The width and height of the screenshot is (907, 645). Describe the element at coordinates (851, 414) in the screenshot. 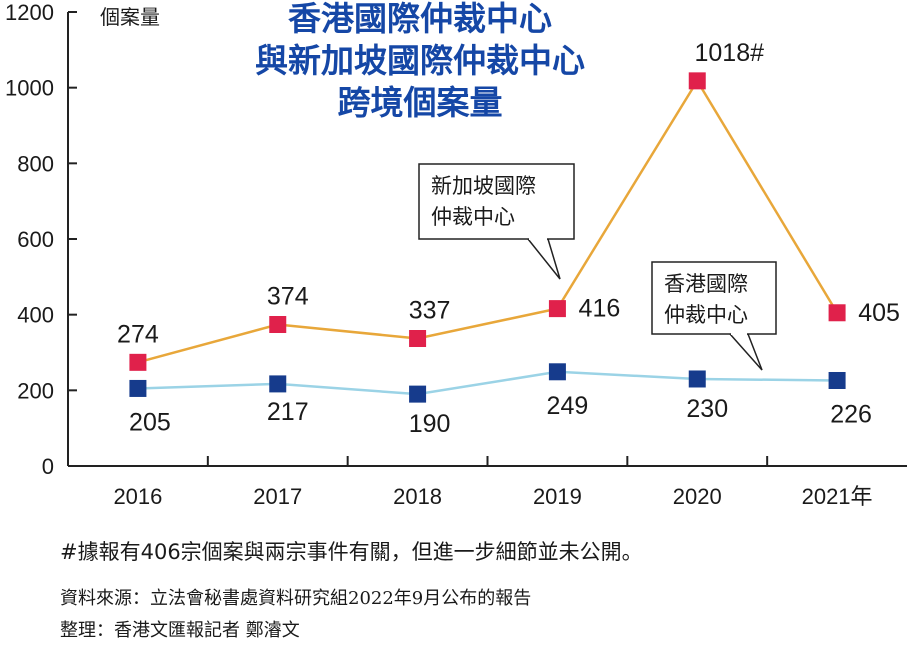

I see `data-label: 226` at that location.